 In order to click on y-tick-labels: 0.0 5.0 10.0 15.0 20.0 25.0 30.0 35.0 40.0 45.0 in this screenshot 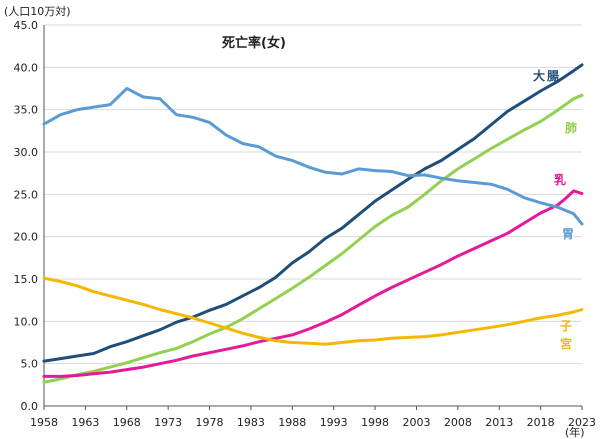, I will do `click(26, 216)`.